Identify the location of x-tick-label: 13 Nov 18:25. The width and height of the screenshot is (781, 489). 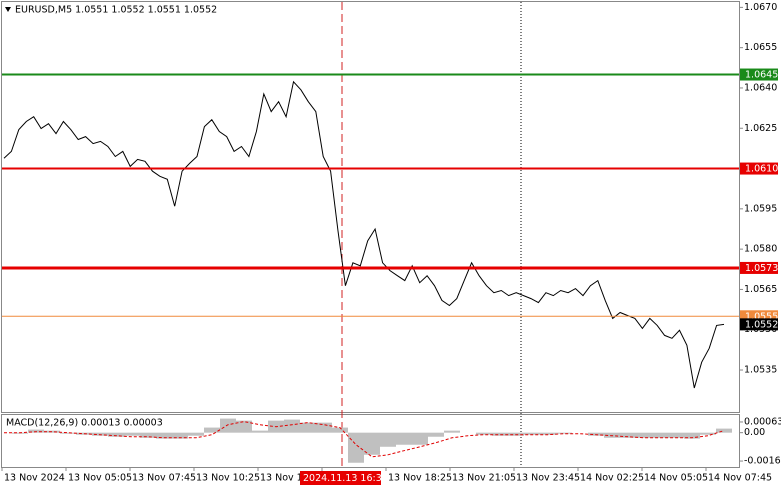
(420, 478).